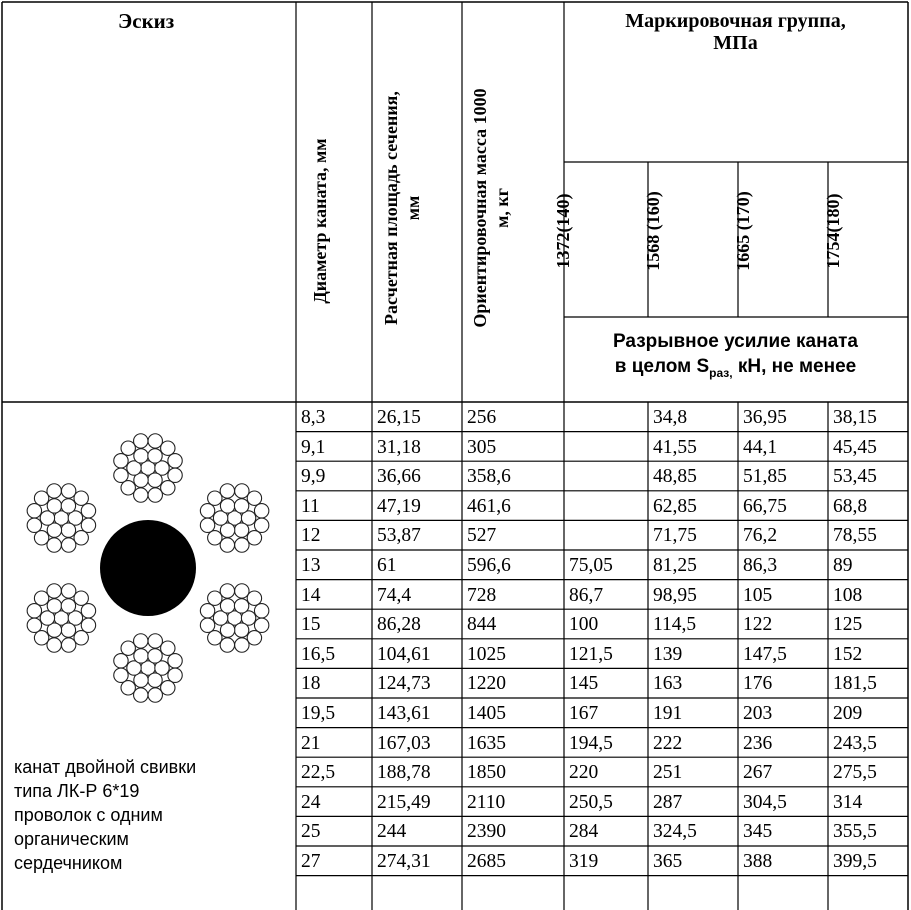 The width and height of the screenshot is (911, 910). I want to click on table-cell: 145, so click(584, 684).